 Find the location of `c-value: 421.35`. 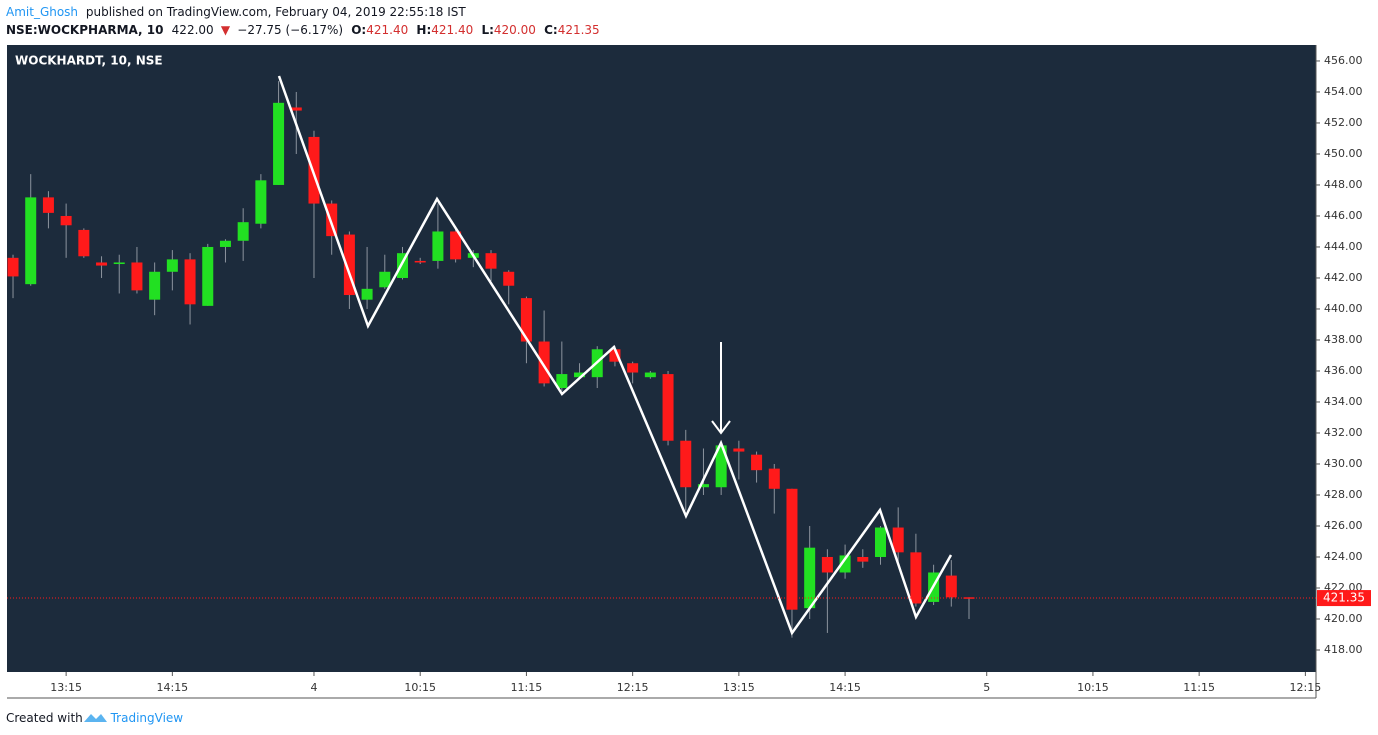

c-value: 421.35 is located at coordinates (579, 30).